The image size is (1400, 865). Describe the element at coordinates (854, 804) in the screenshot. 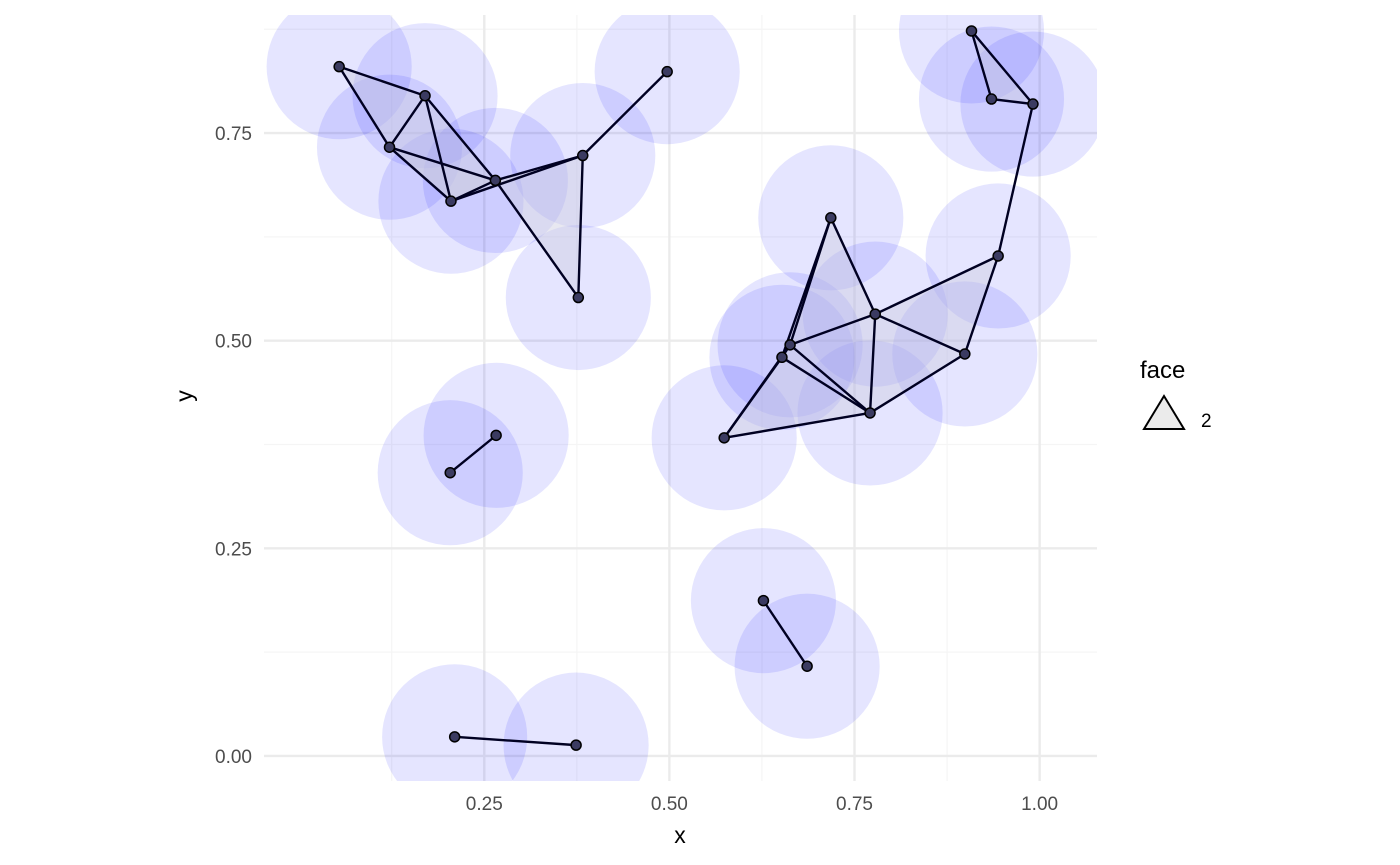

I see `x-tick-label: 0.75` at that location.